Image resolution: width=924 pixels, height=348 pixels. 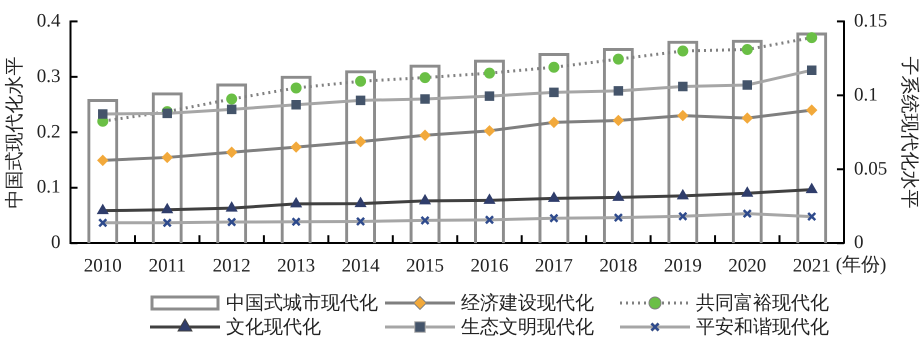 I want to click on legend-label: 共同富裕现代化, so click(x=762, y=304).